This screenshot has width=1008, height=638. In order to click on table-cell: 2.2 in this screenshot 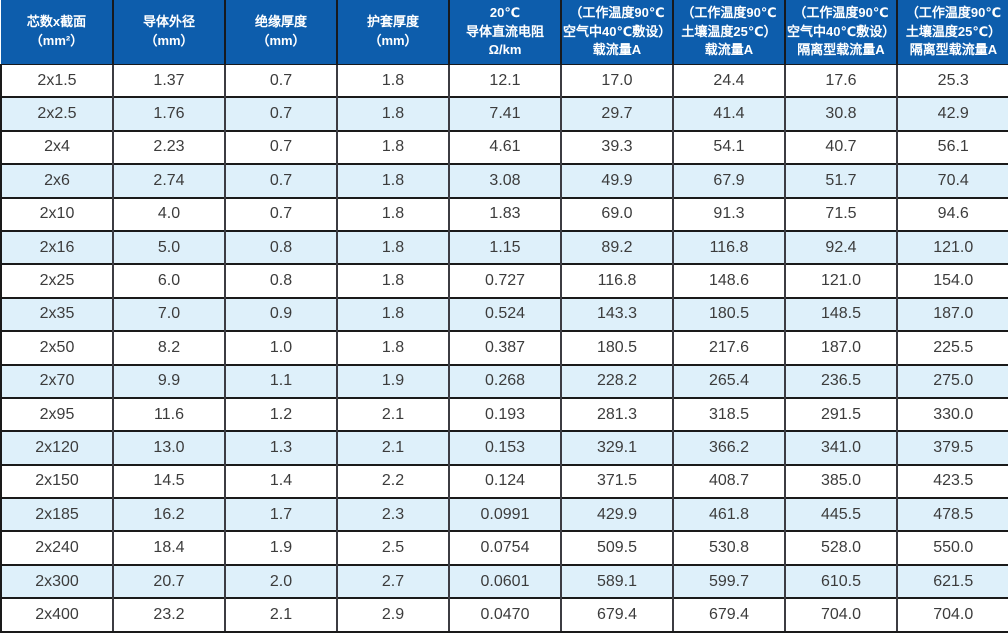, I will do `click(392, 481)`.